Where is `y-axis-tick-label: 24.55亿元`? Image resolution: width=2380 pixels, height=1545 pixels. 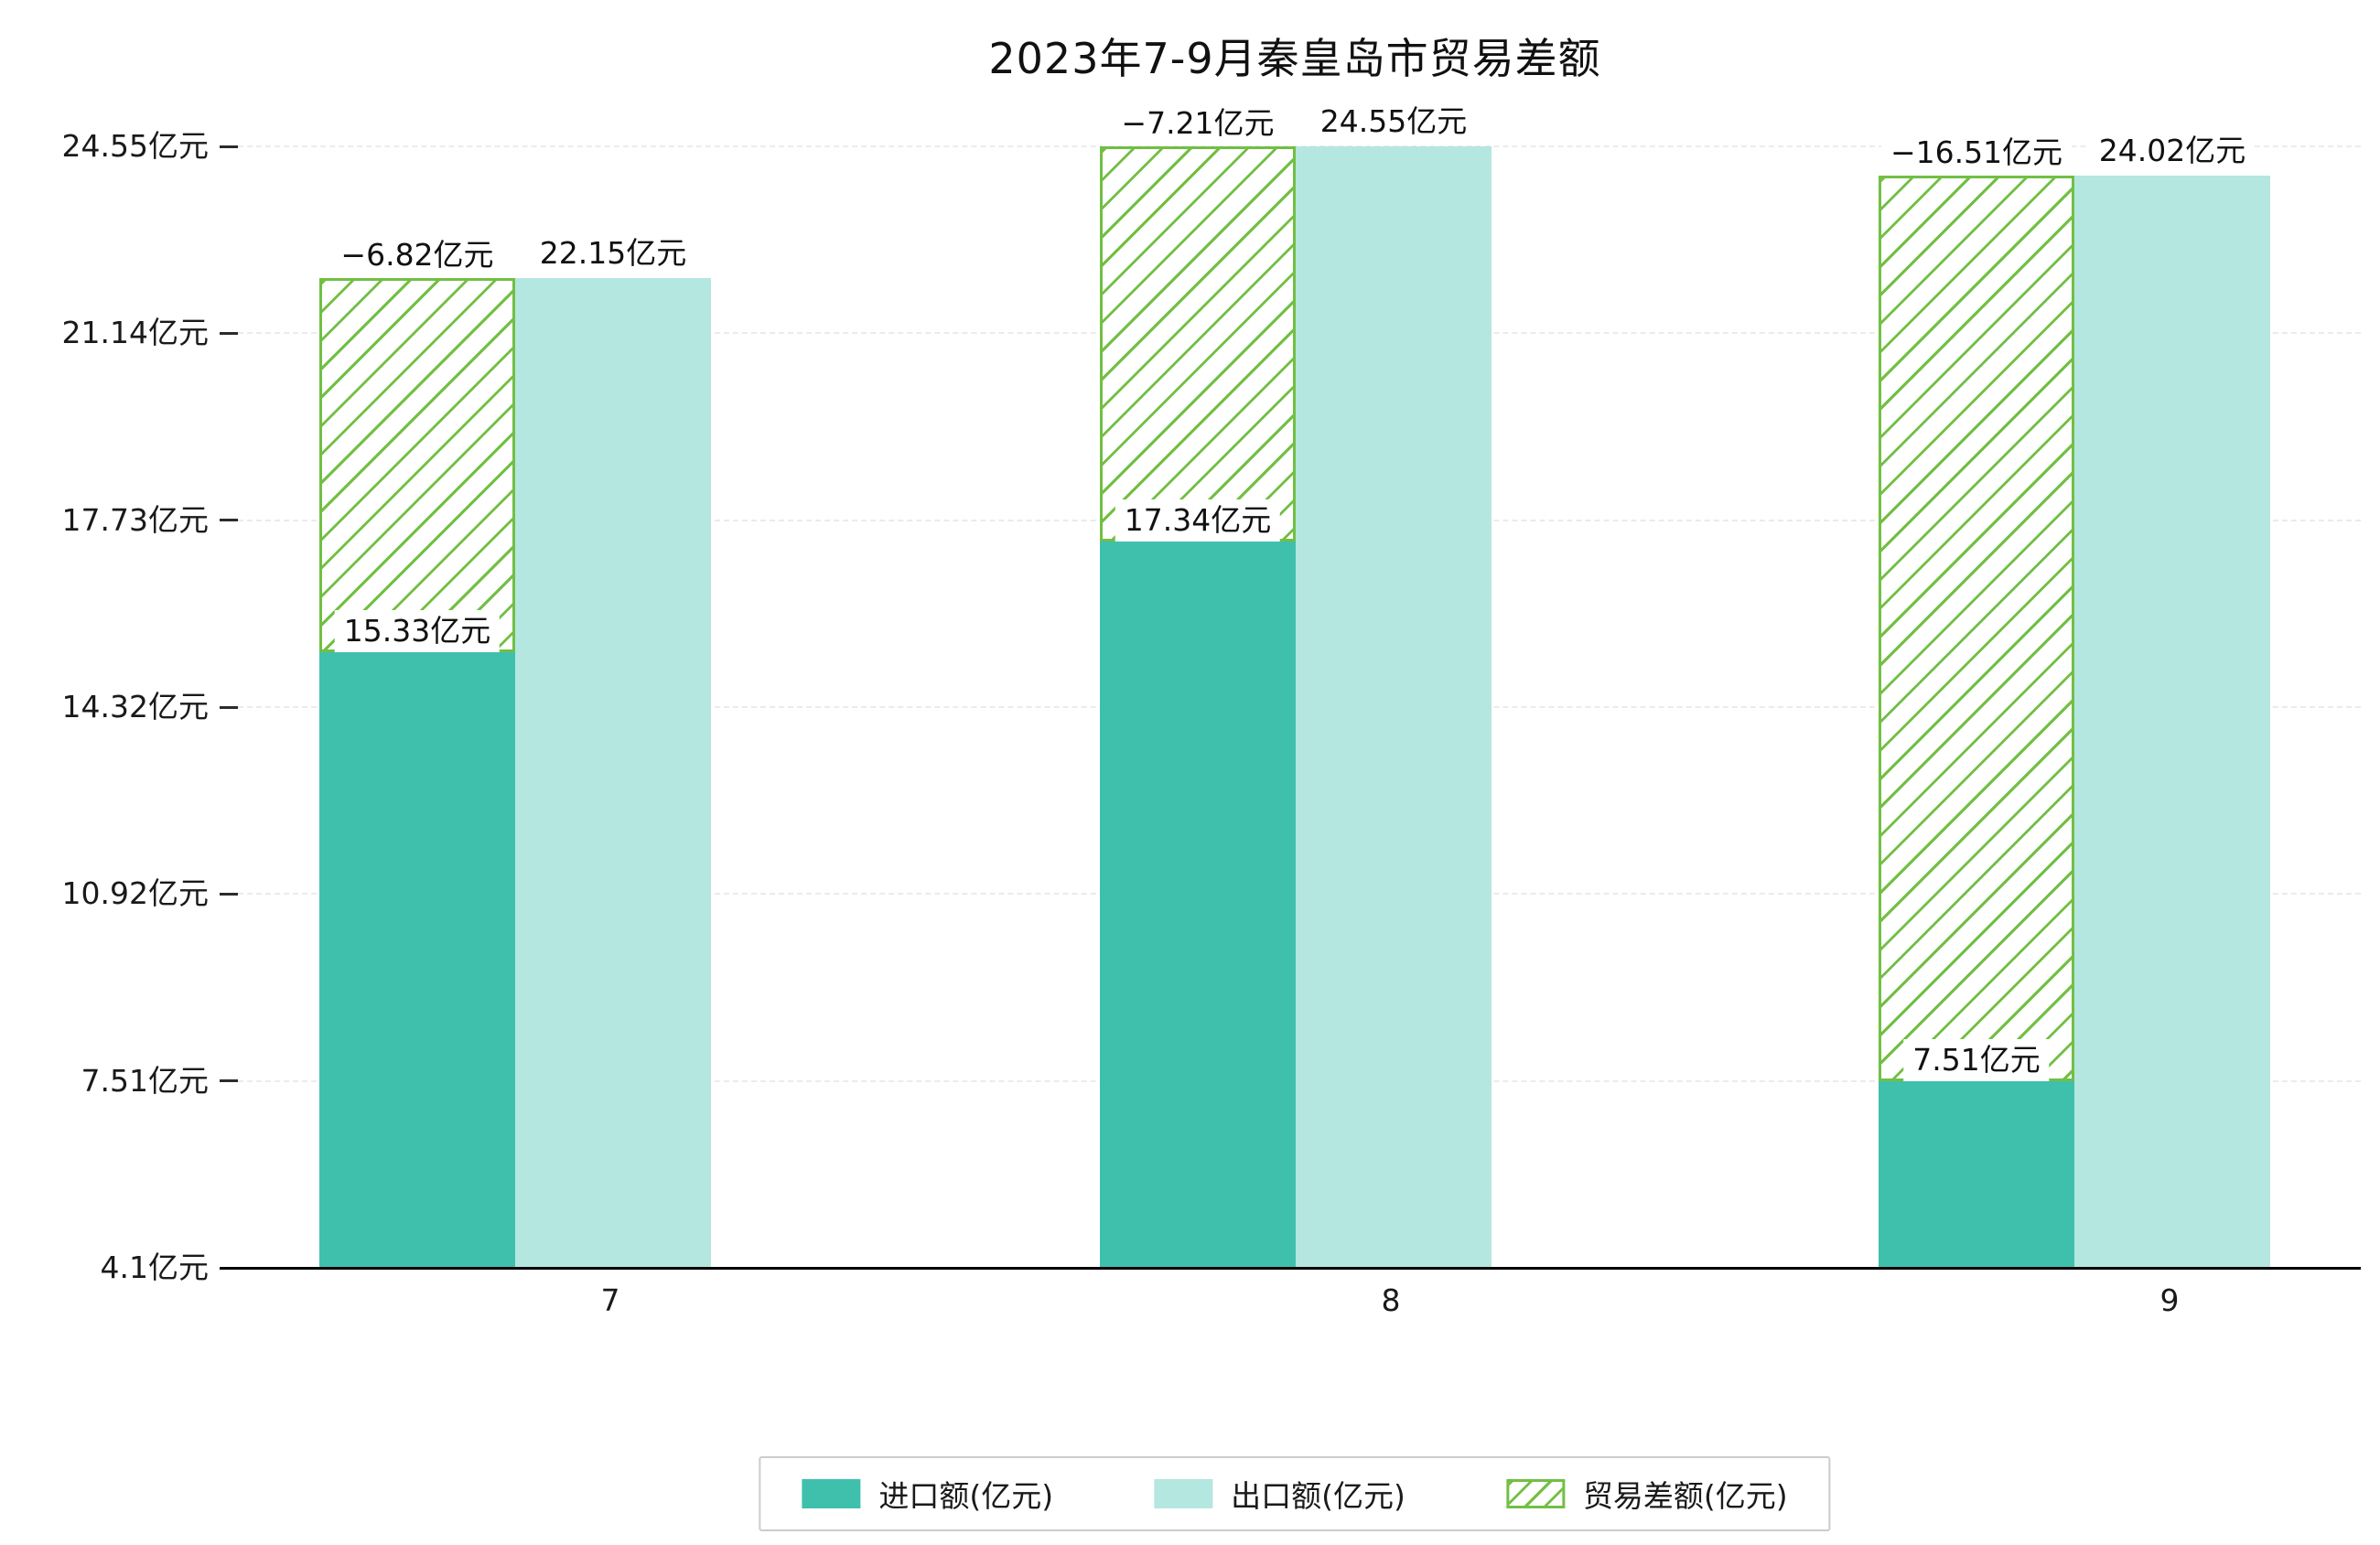
y-axis-tick-label: 24.55亿元 is located at coordinates (135, 146).